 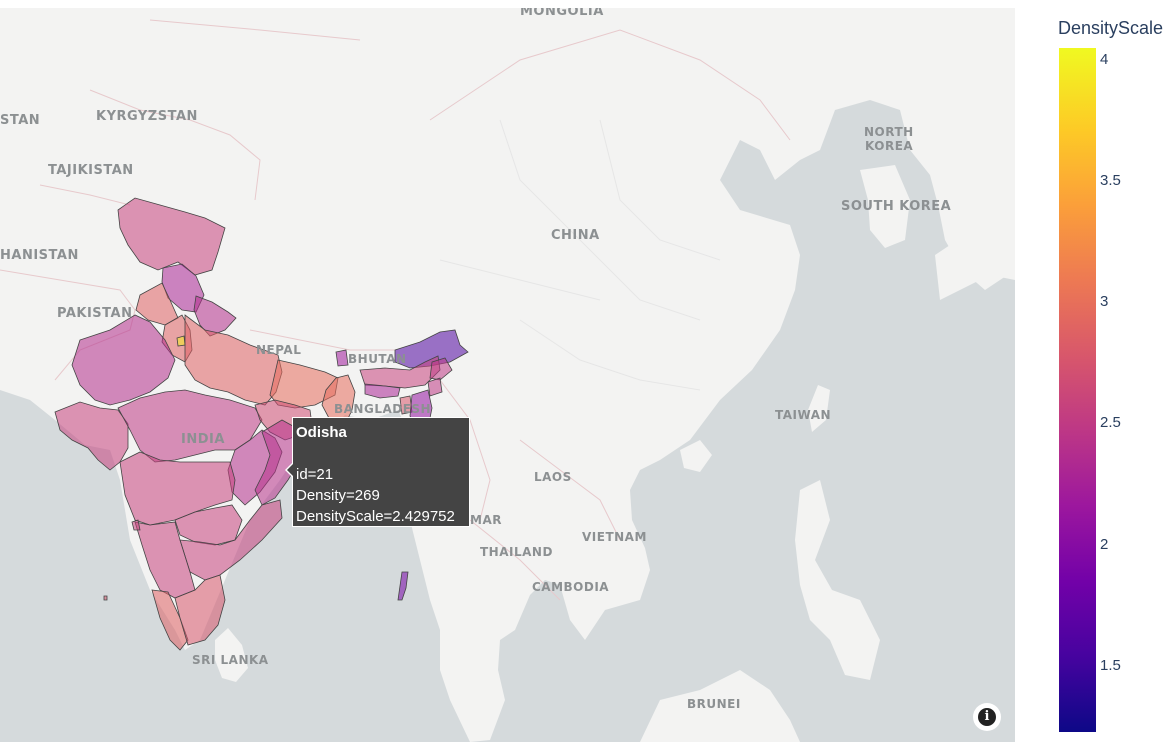 What do you see at coordinates (486, 520) in the screenshot?
I see `label-myanmar: MAR` at bounding box center [486, 520].